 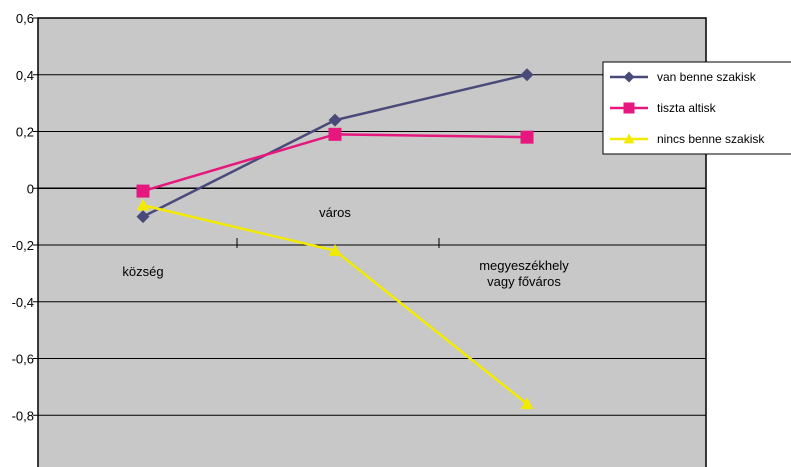 What do you see at coordinates (687, 108) in the screenshot?
I see `legend-label: tiszta altisk` at bounding box center [687, 108].